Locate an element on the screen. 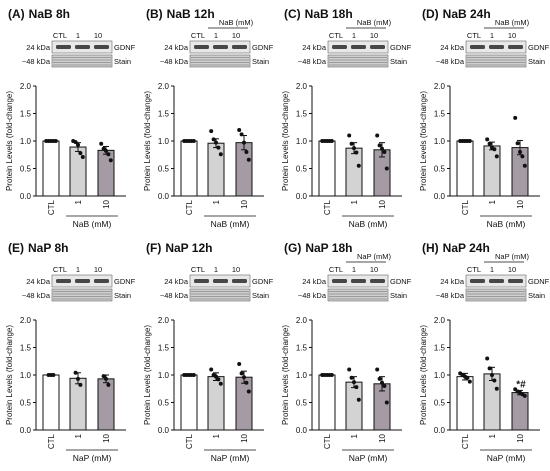  panel-title-text: NaB 24h is located at coordinates (467, 14).